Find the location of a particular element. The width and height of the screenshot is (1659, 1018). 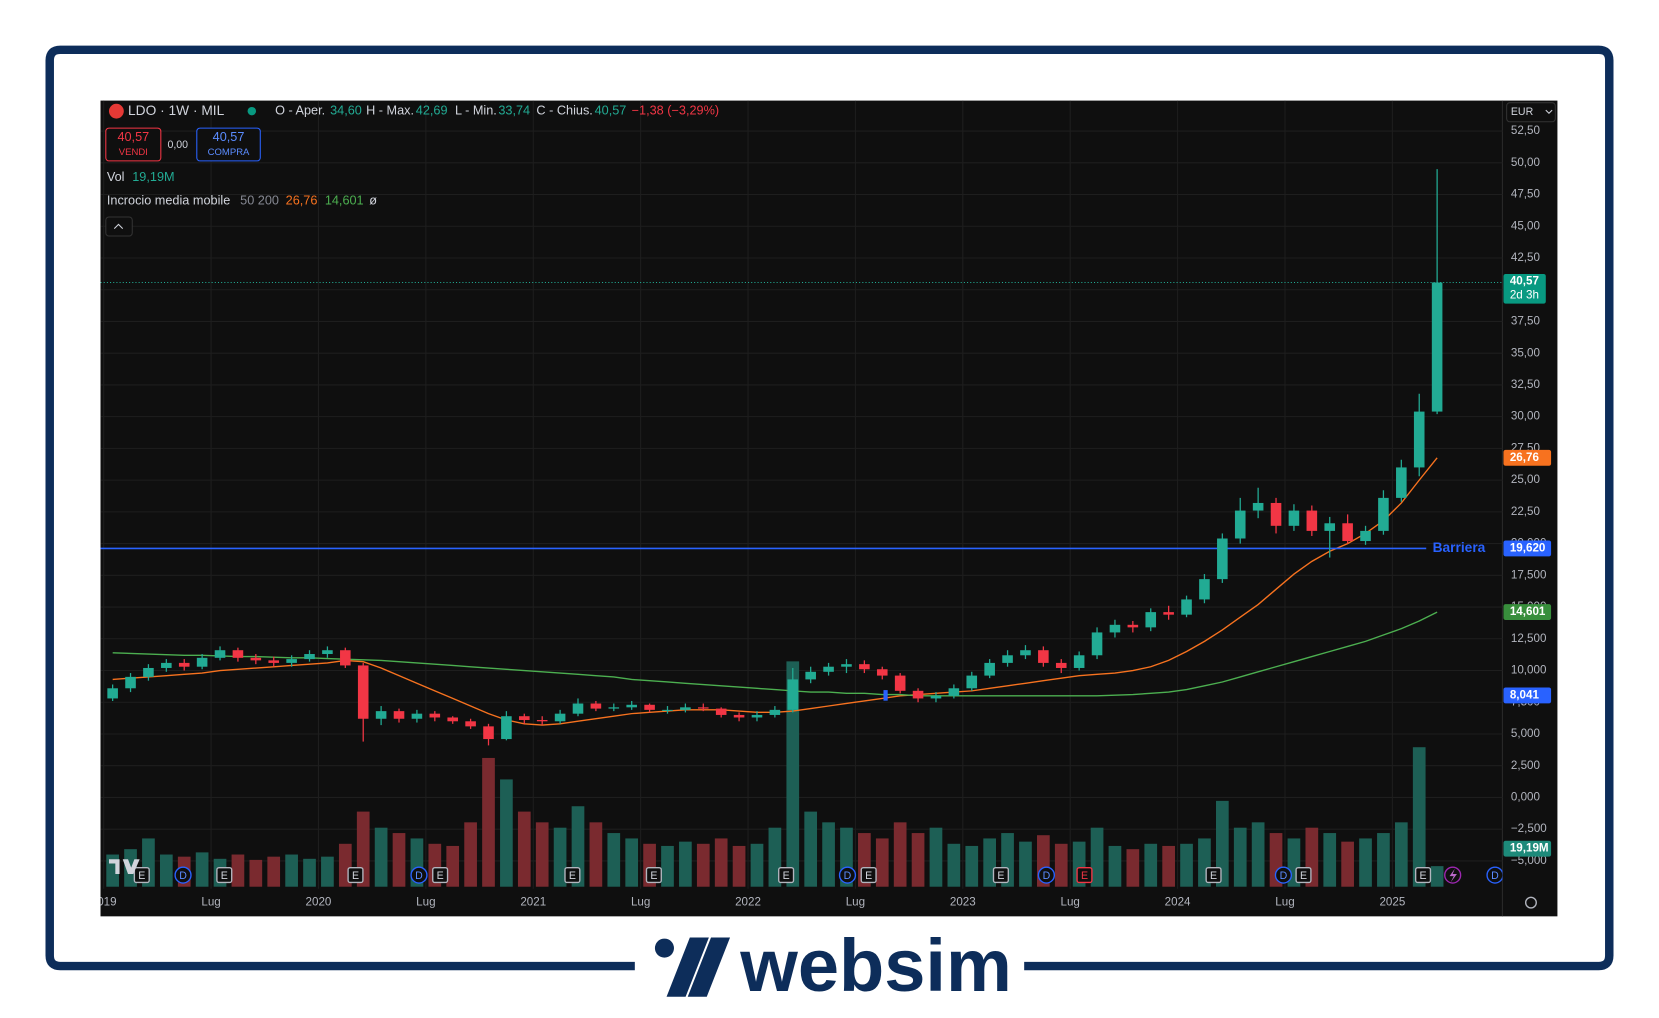

y-tick-label: 12,500 is located at coordinates (1529, 638).